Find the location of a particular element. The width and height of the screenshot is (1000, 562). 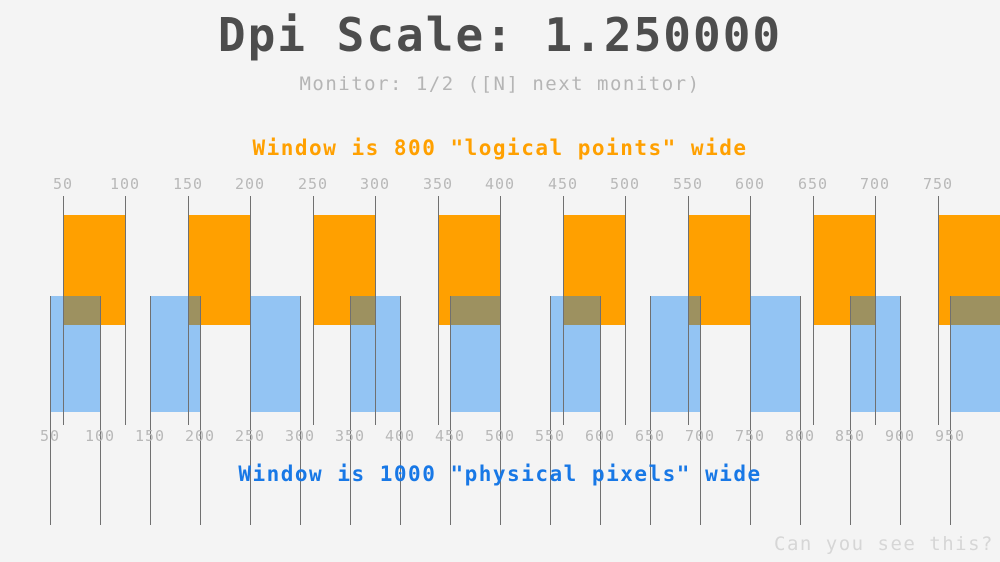

physical-tick-label: 650 is located at coordinates (650, 436).